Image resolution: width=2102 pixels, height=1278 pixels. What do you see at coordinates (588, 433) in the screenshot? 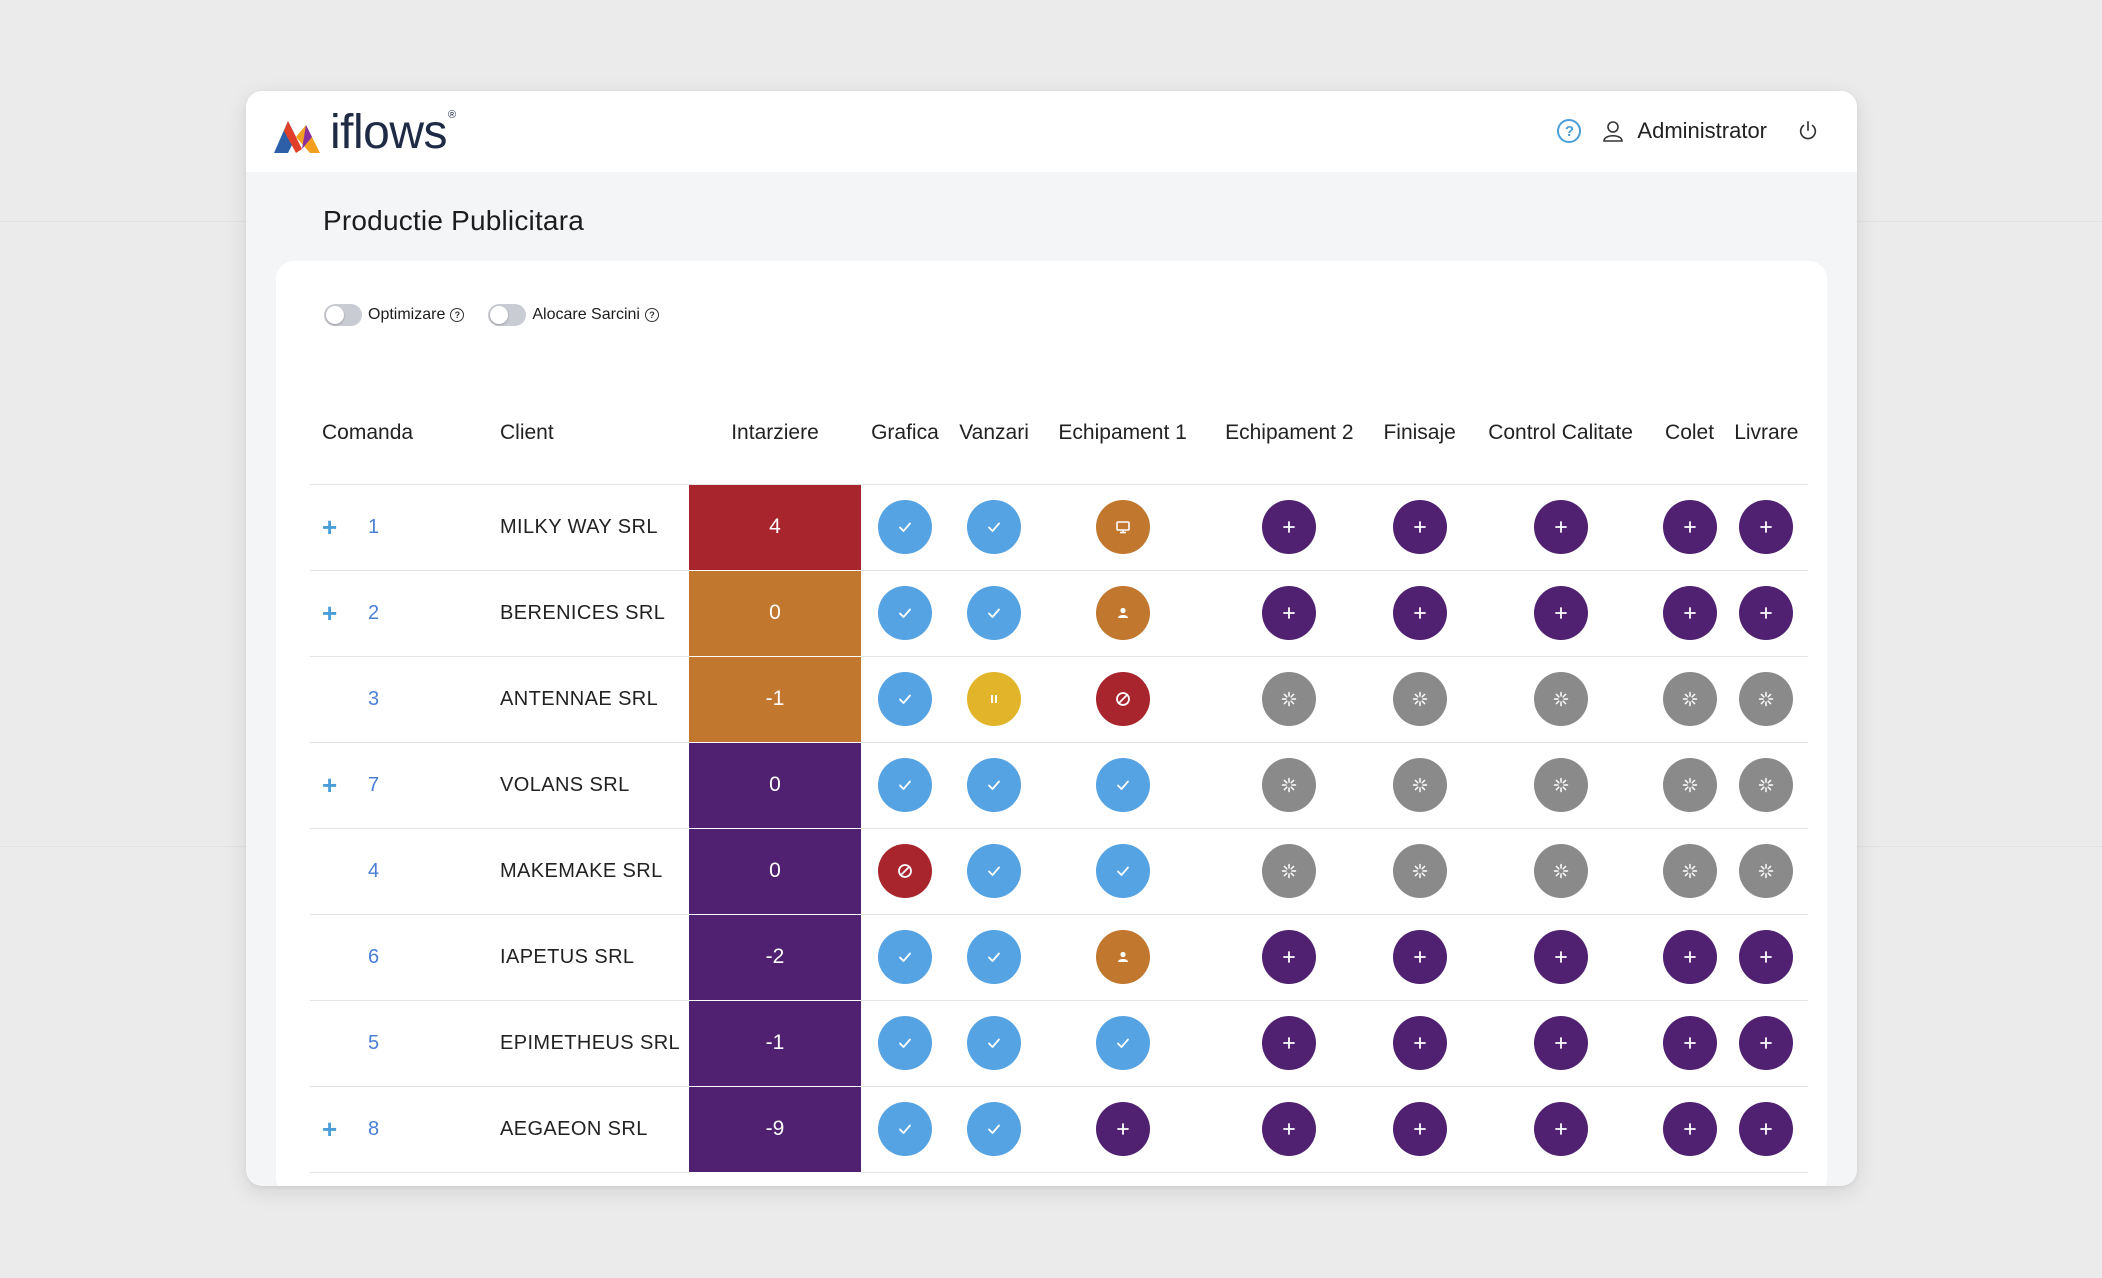
I see `column-header-client: Client` at bounding box center [588, 433].